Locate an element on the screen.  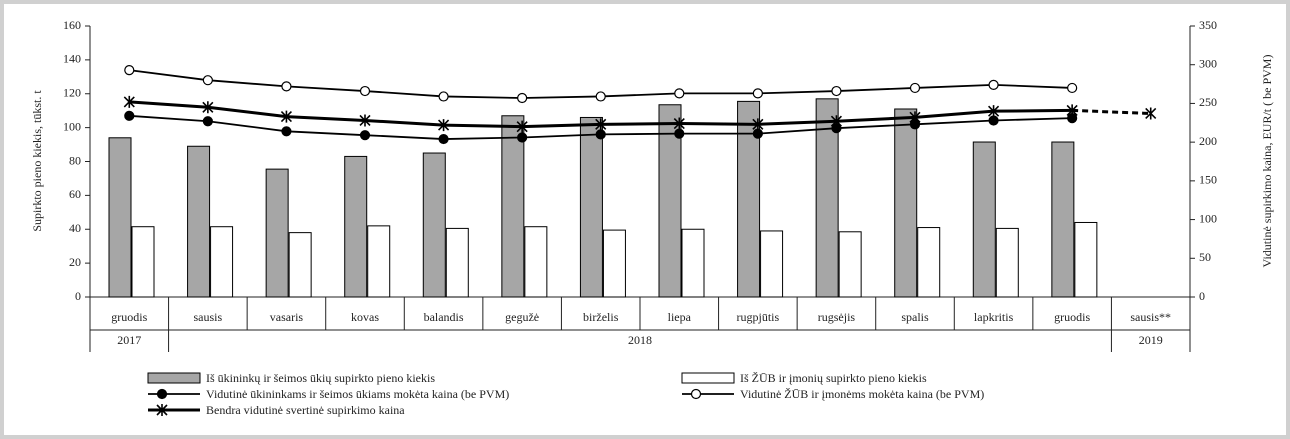
y2-tick-label: 300 is located at coordinates (1208, 63).